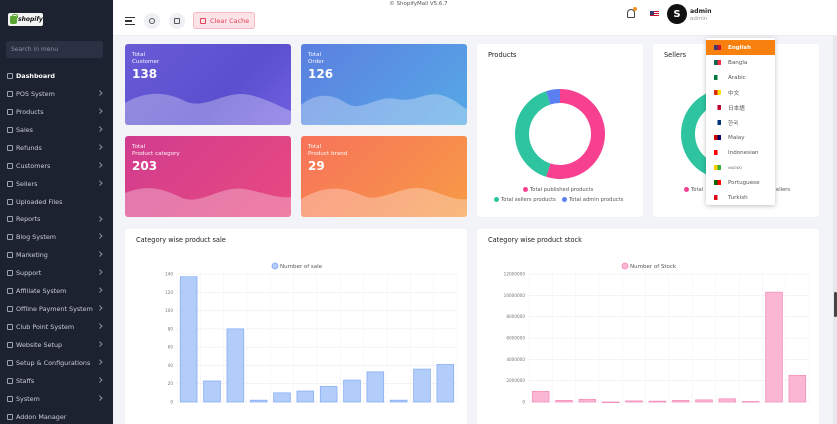 The height and width of the screenshot is (424, 837). What do you see at coordinates (515, 274) in the screenshot?
I see `y-tick-label: 12000000` at bounding box center [515, 274].